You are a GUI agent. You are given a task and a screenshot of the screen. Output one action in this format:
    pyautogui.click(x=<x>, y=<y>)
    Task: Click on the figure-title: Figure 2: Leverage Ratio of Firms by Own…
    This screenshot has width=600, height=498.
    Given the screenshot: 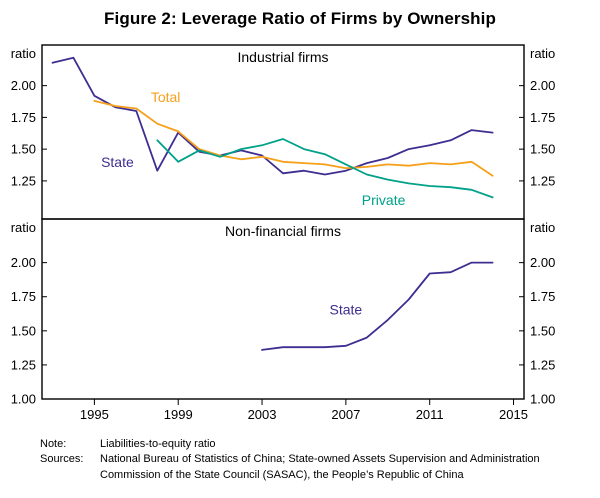 What is the action you would take?
    pyautogui.click(x=300, y=18)
    